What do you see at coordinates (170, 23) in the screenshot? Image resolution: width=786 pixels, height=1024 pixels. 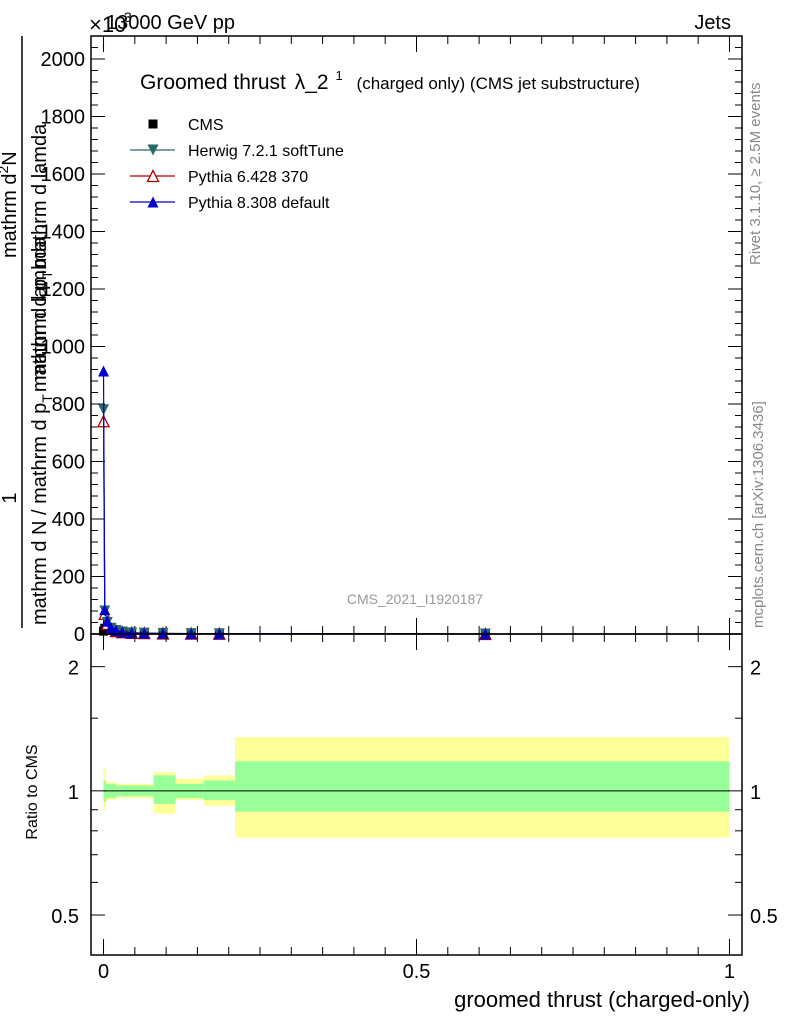 I see `header-energy: 13000 GeV pp` at bounding box center [170, 23].